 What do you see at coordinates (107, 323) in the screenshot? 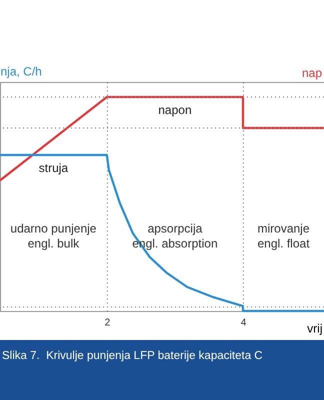
I see `x-tick-label: 2` at bounding box center [107, 323].